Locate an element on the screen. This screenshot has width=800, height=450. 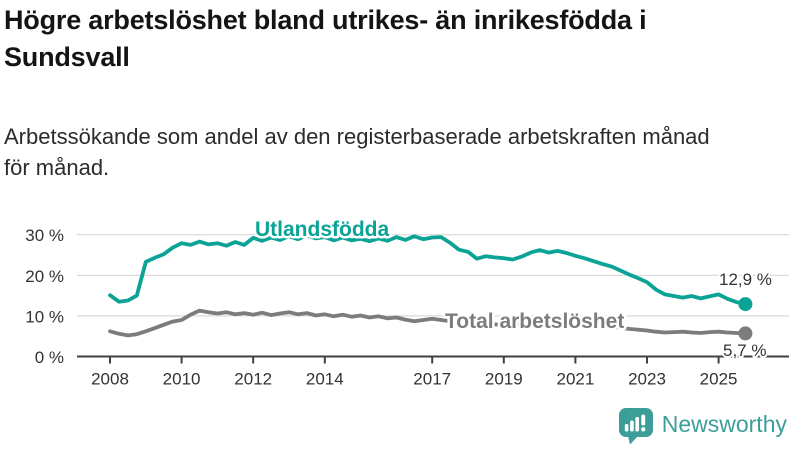
y-axis-tick-label: 20 % is located at coordinates (44, 276).